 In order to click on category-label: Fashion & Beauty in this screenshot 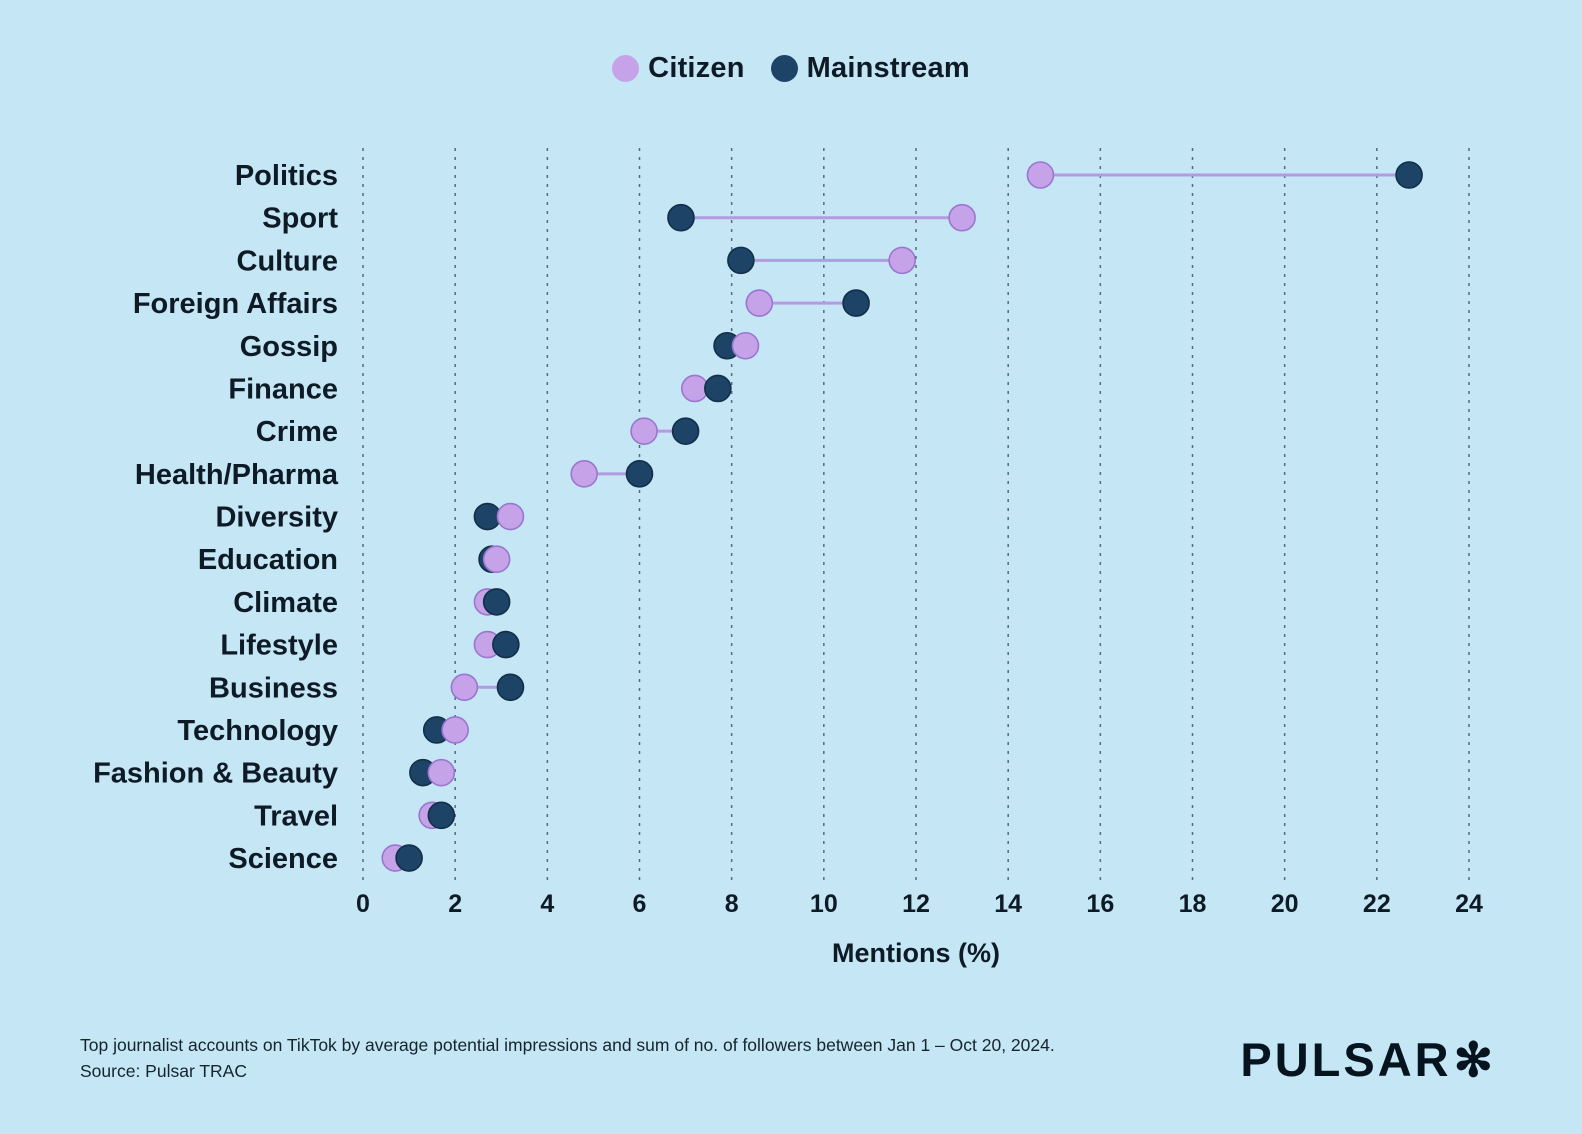, I will do `click(215, 774)`.